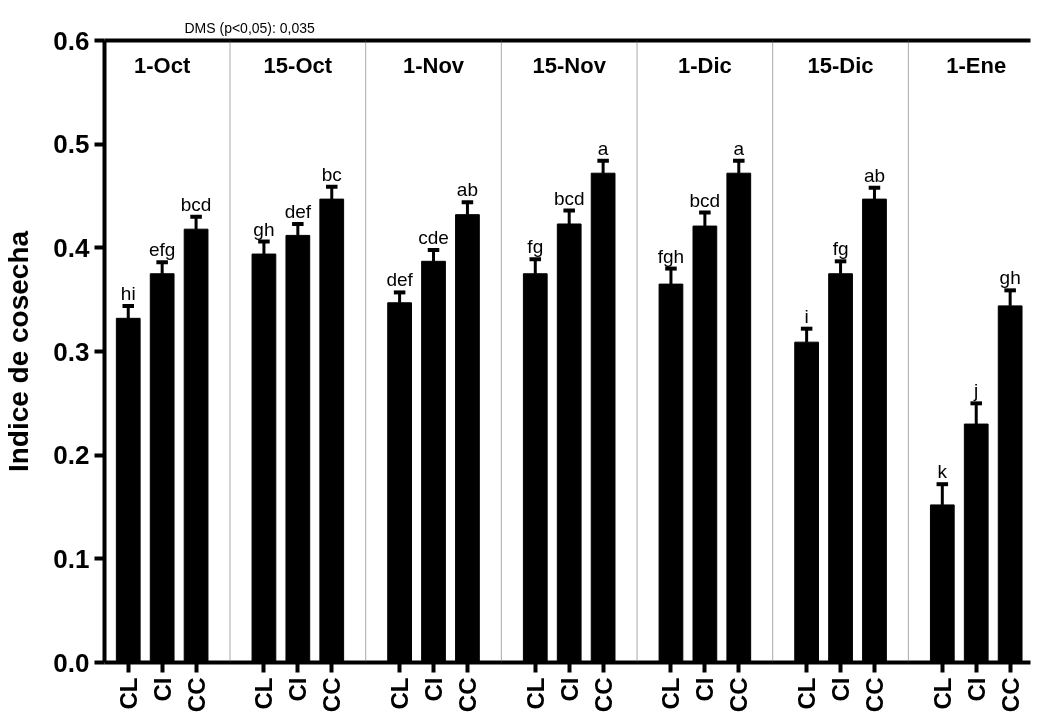  Describe the element at coordinates (71, 144) in the screenshot. I see `y-tick-label: 0.5` at that location.